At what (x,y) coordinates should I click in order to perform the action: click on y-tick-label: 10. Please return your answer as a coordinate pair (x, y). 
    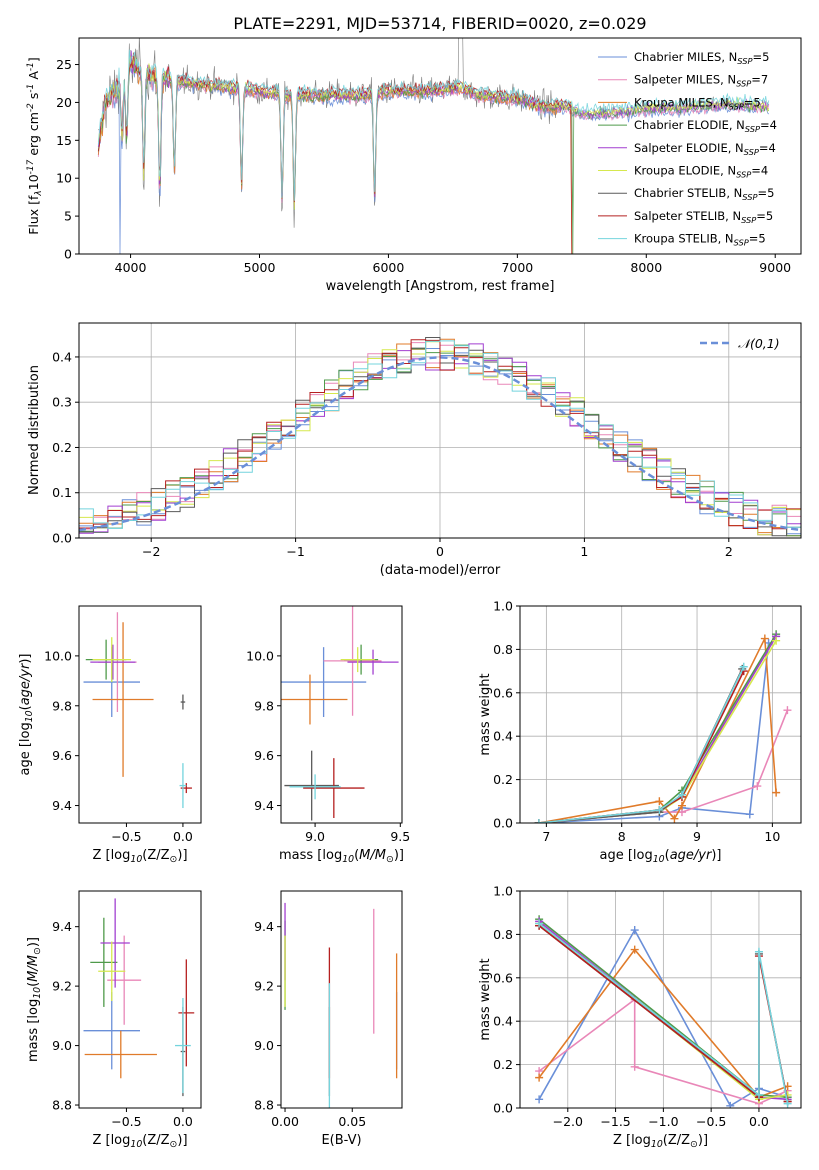
    Looking at the image, I should click on (64, 178).